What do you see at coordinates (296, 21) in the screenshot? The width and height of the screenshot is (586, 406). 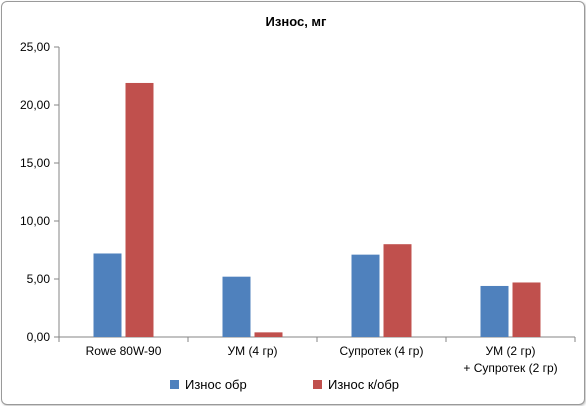 I see `chart-title: Износ, мг` at bounding box center [296, 21].